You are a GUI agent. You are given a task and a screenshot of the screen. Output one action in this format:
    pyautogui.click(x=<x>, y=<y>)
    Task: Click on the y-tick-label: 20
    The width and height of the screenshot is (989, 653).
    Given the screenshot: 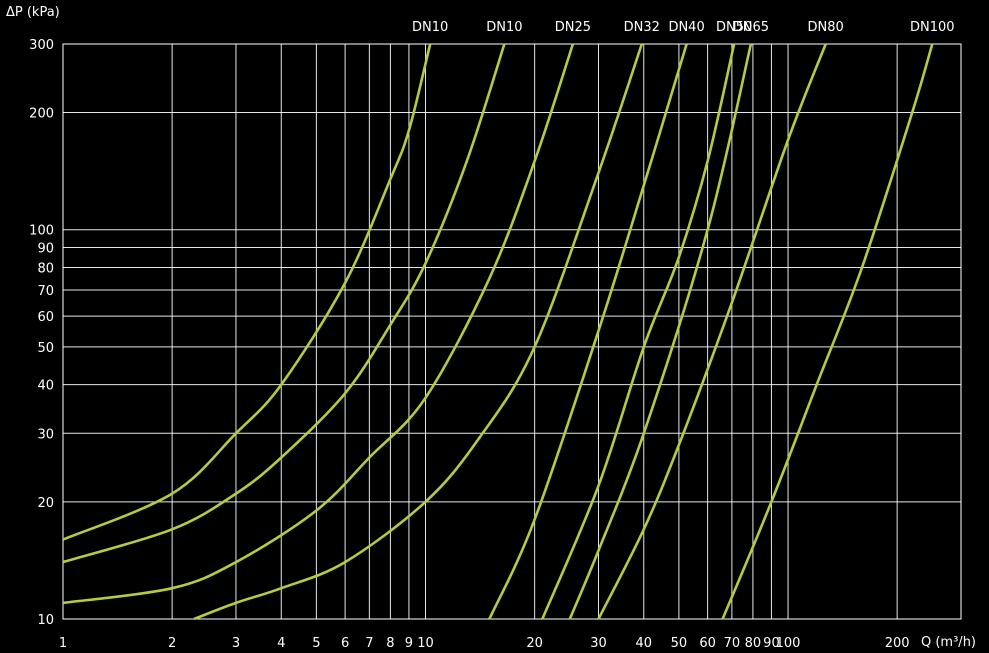 What is the action you would take?
    pyautogui.click(x=45, y=503)
    